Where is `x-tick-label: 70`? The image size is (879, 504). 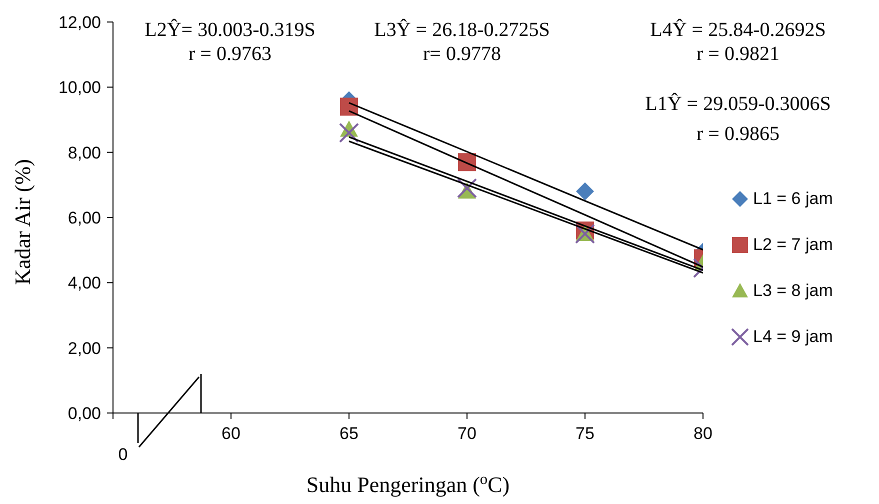
x-tick-label: 70 is located at coordinates (467, 433).